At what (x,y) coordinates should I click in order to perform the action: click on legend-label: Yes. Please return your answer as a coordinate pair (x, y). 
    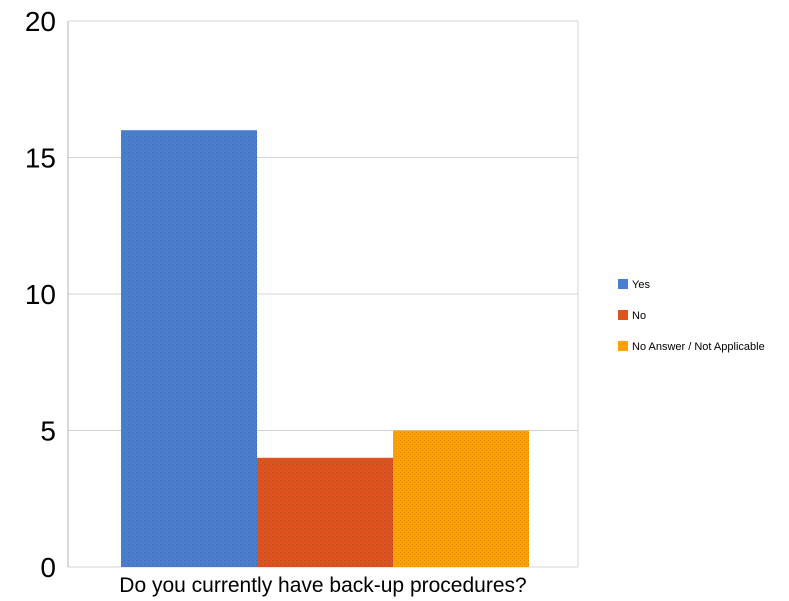
    Looking at the image, I should click on (641, 285).